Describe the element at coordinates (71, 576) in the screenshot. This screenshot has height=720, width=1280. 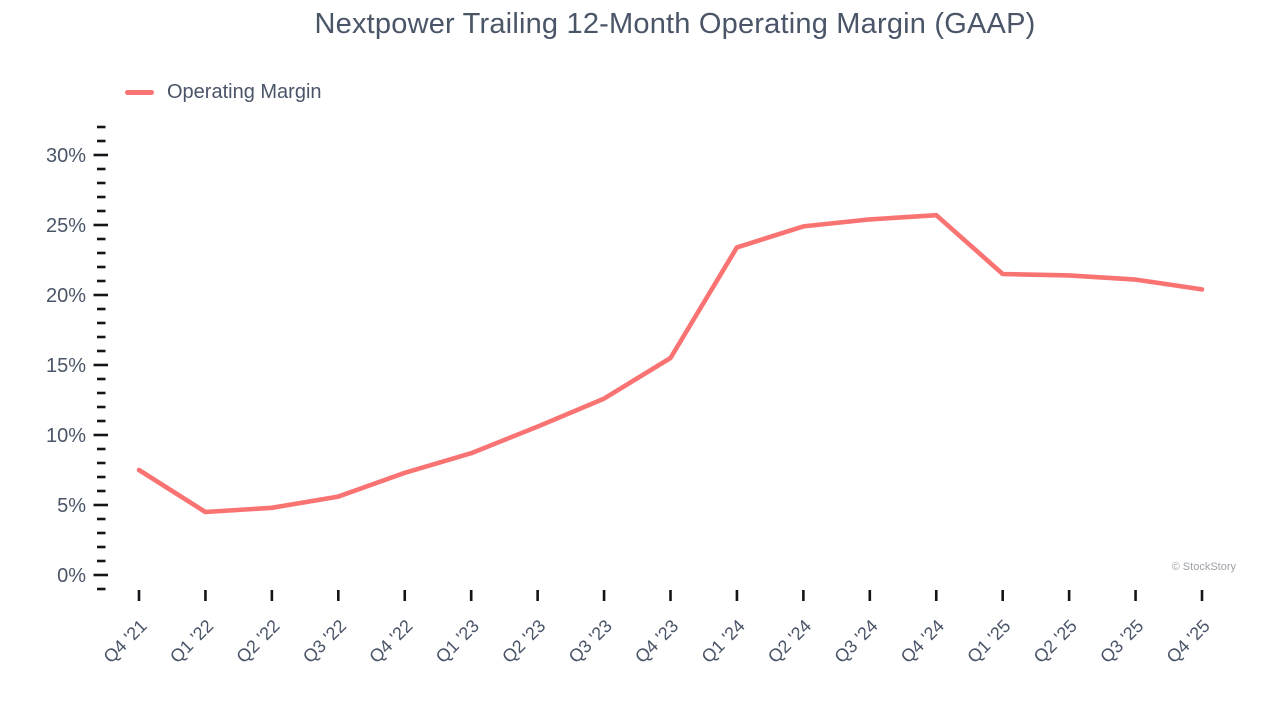
I see `svg-text: 0%` at that location.